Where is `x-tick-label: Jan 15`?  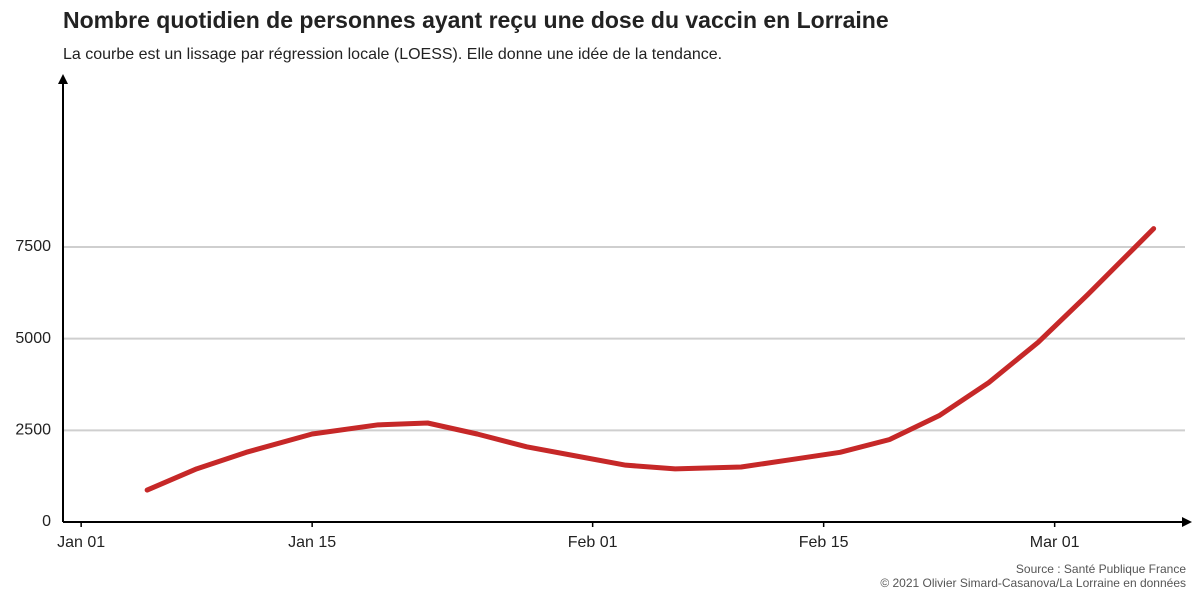 x-tick-label: Jan 15 is located at coordinates (312, 542).